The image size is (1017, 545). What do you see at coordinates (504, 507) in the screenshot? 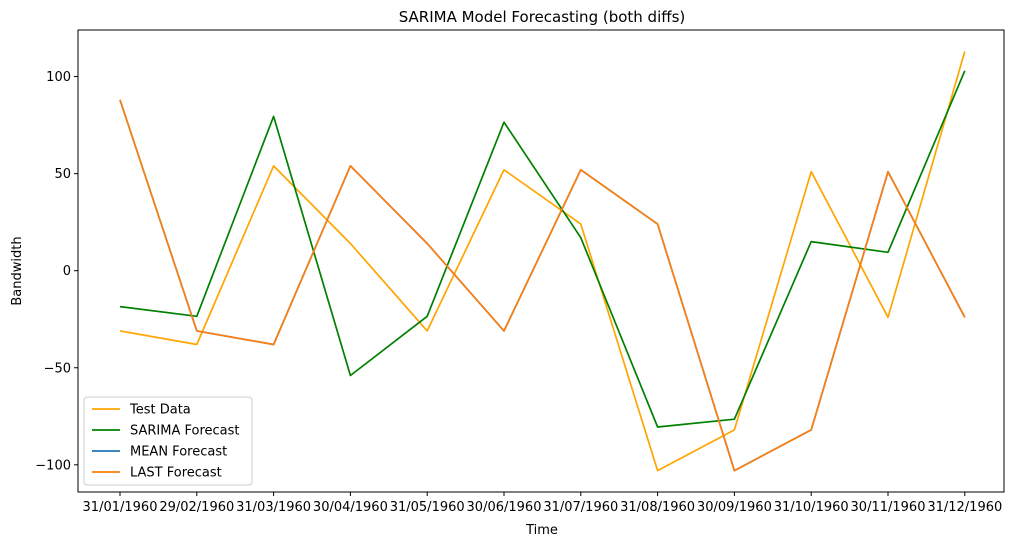
I see `x-tick-label: 30/06/1960` at bounding box center [504, 507].